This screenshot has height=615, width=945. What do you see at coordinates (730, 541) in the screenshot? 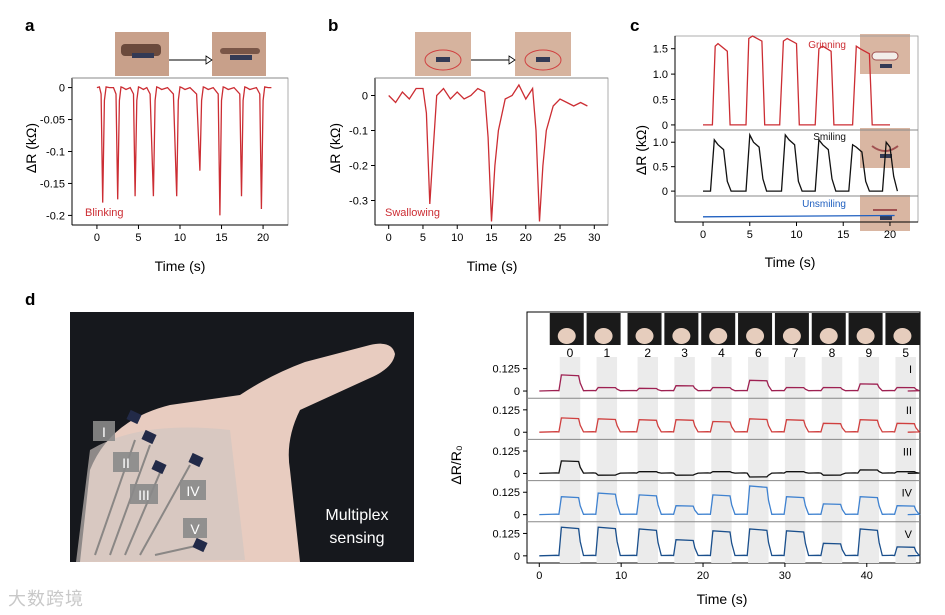
I see `panel-d-ch5-line` at bounding box center [730, 541].